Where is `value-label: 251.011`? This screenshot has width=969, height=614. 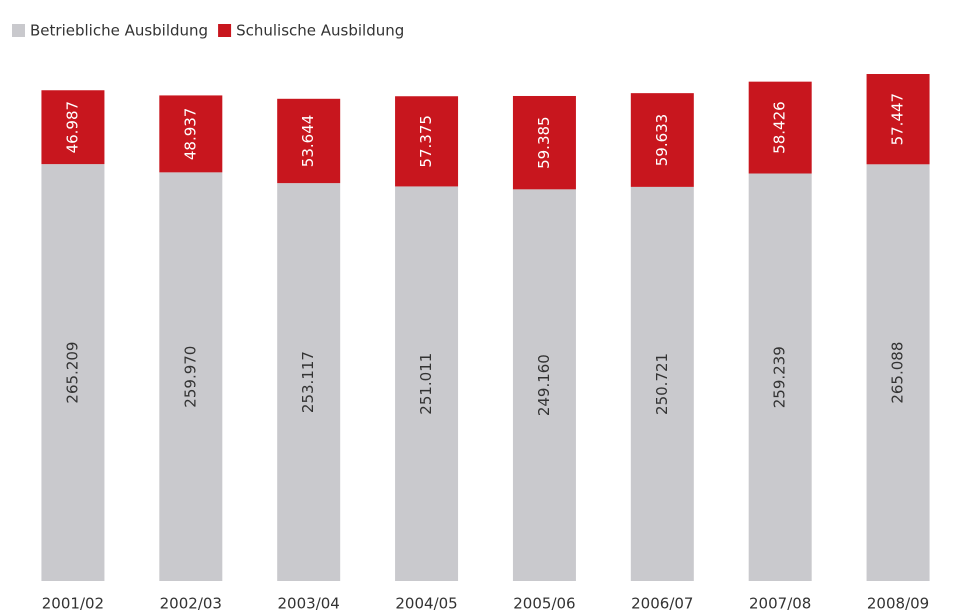
value-label: 251.011 is located at coordinates (426, 384).